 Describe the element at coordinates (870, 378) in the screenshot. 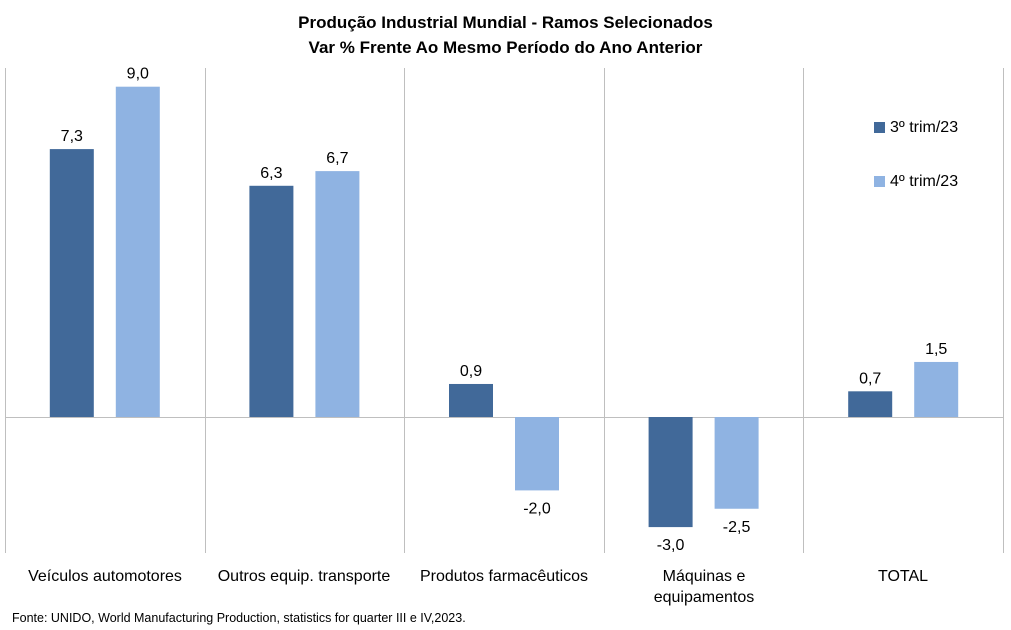

I see `data-label: 0,7` at that location.